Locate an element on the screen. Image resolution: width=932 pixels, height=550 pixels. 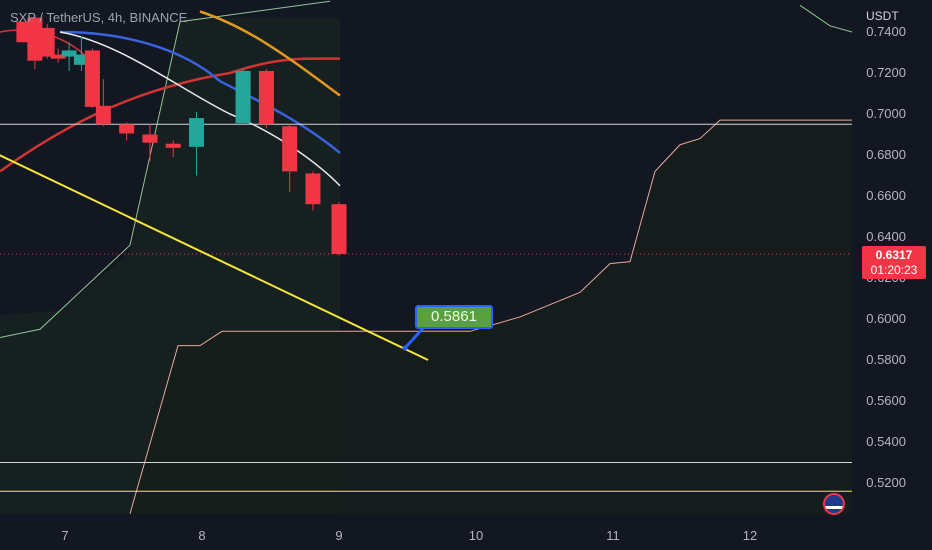
y-tick-label-2: 0.7000 is located at coordinates (886, 113).